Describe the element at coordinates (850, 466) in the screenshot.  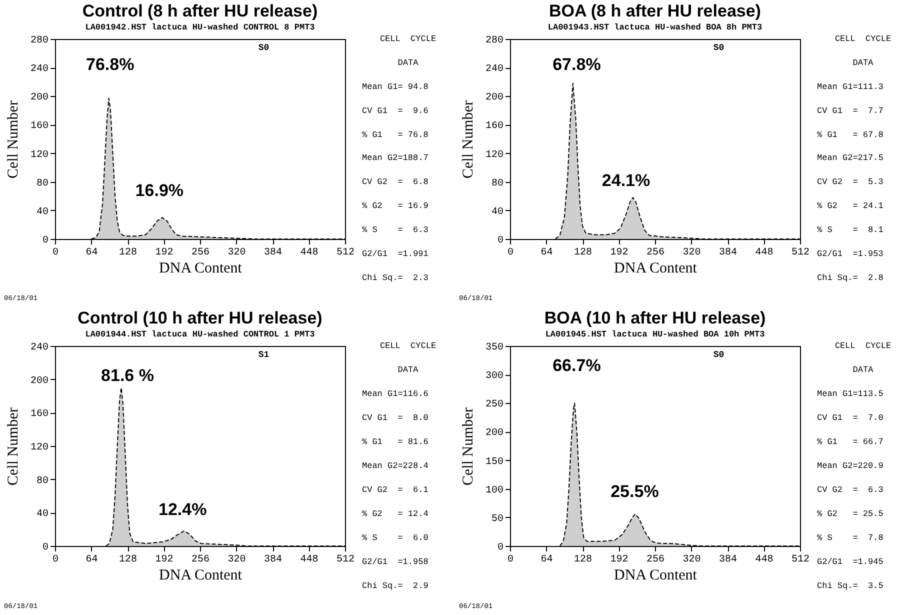
I see `text: Mean G2=220.9` at that location.